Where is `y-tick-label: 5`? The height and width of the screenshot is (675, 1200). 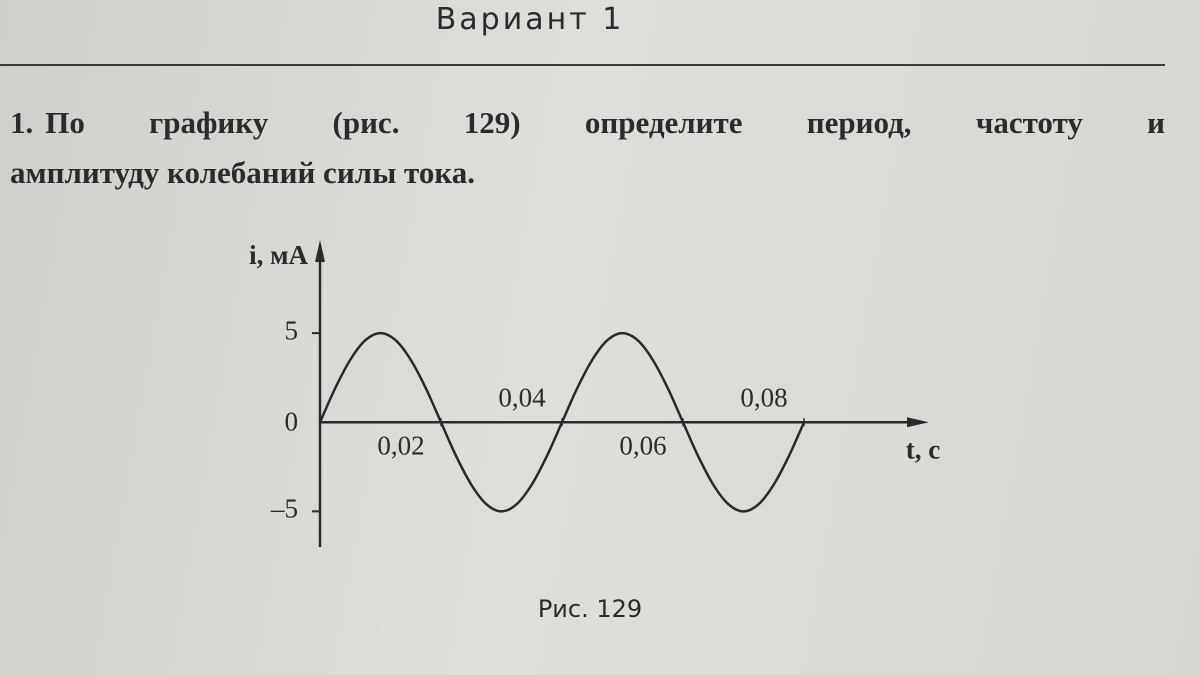 y-tick-label: 5 is located at coordinates (292, 330).